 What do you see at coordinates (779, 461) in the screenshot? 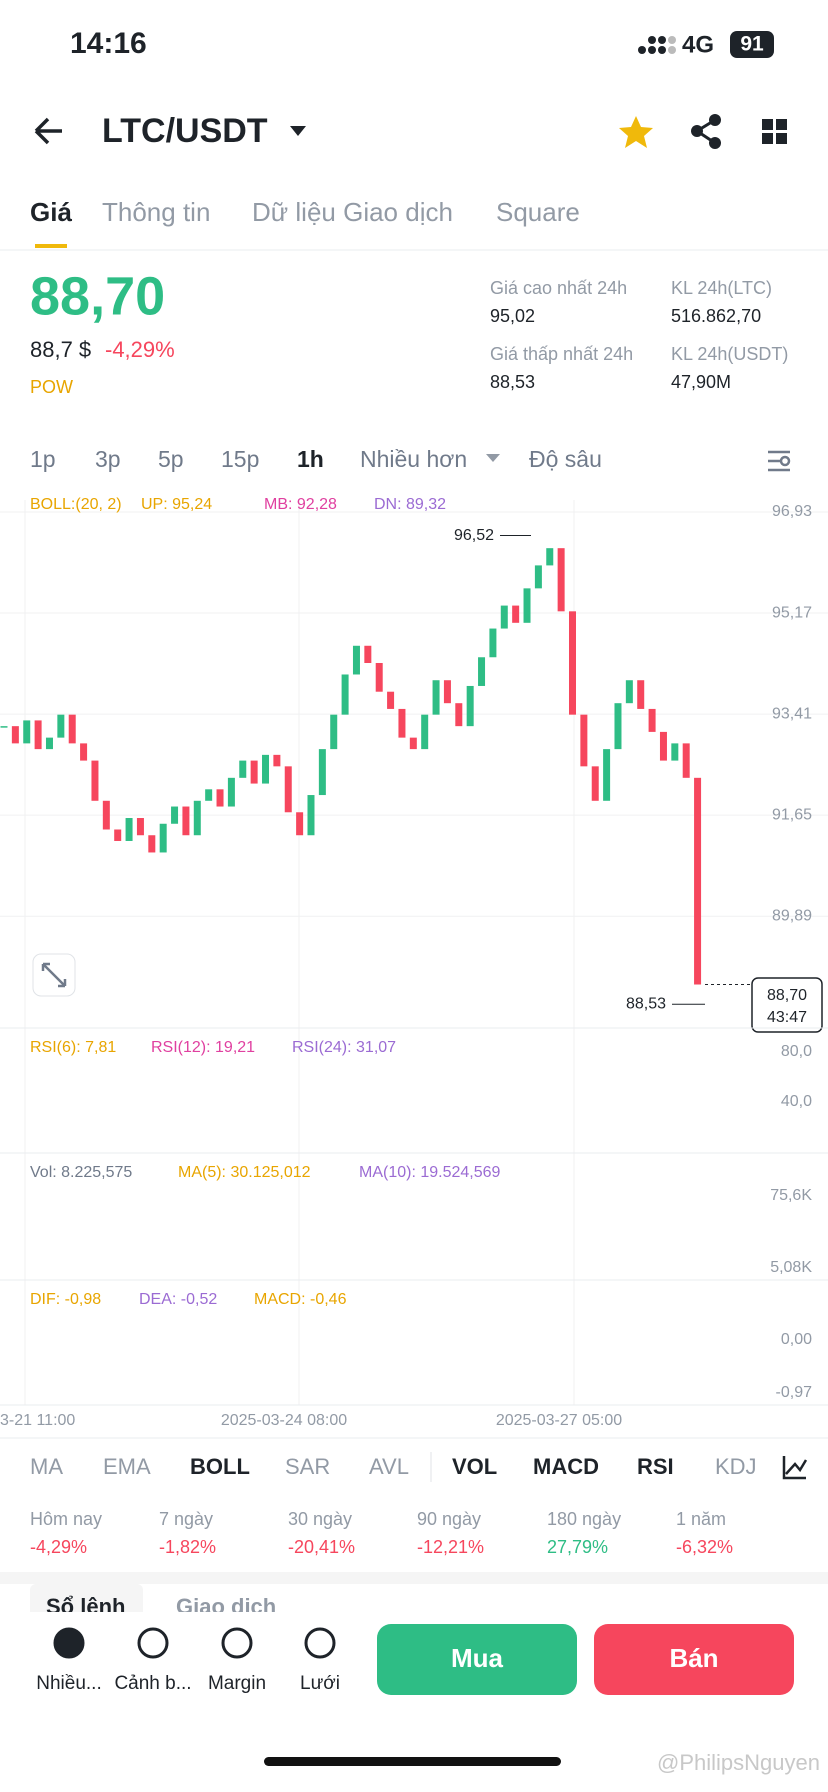
I see `chart-settings` at bounding box center [779, 461].